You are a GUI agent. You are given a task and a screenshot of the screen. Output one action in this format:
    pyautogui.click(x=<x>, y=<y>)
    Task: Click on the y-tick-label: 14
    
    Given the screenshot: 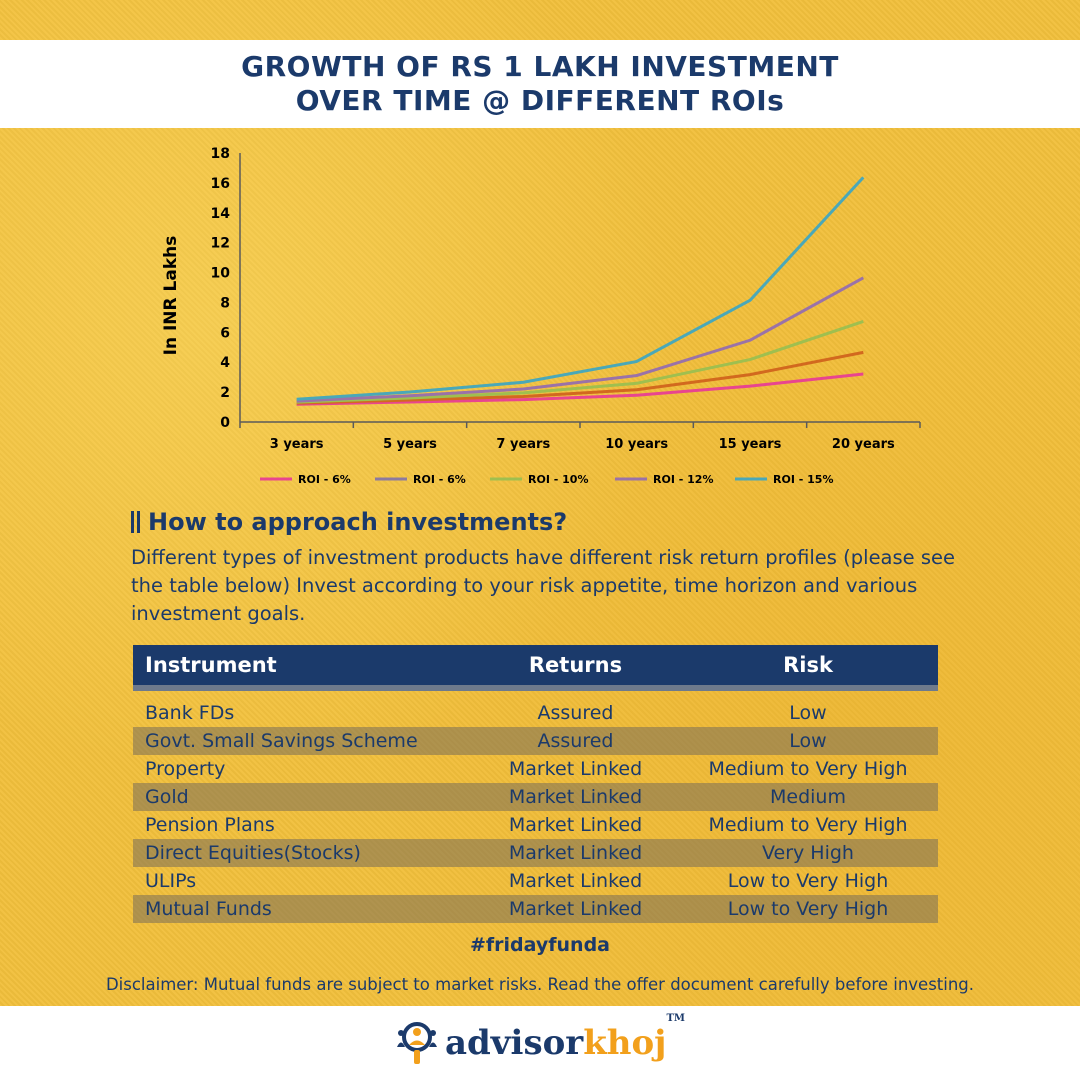 What is the action you would take?
    pyautogui.click(x=221, y=214)
    